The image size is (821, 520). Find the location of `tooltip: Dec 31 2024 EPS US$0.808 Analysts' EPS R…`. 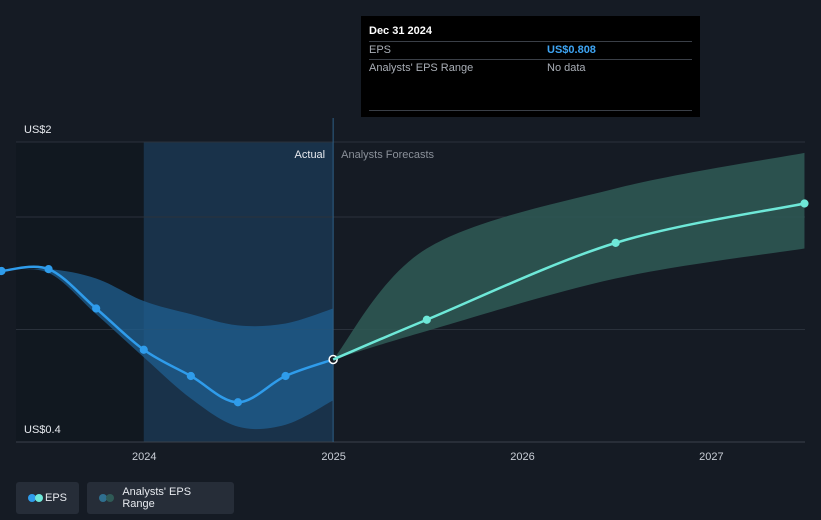

tooltip: Dec 31 2024 EPS US$0.808 Analysts' EPS R… is located at coordinates (530, 66).